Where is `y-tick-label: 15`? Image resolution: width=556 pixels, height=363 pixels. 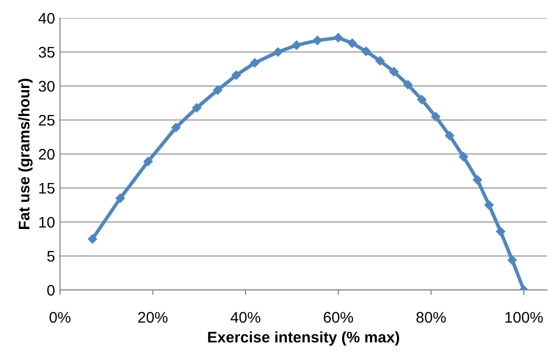 y-tick-label: 15 is located at coordinates (46, 188).